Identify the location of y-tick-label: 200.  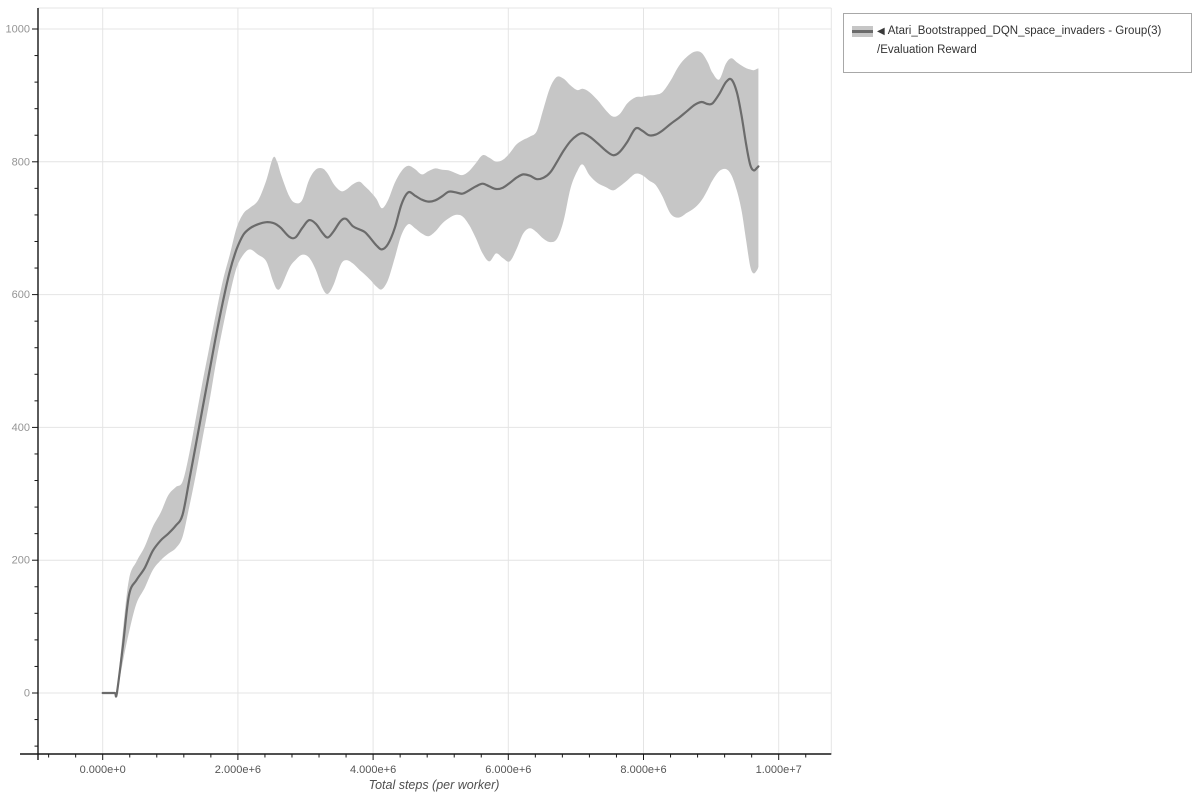
(21, 561).